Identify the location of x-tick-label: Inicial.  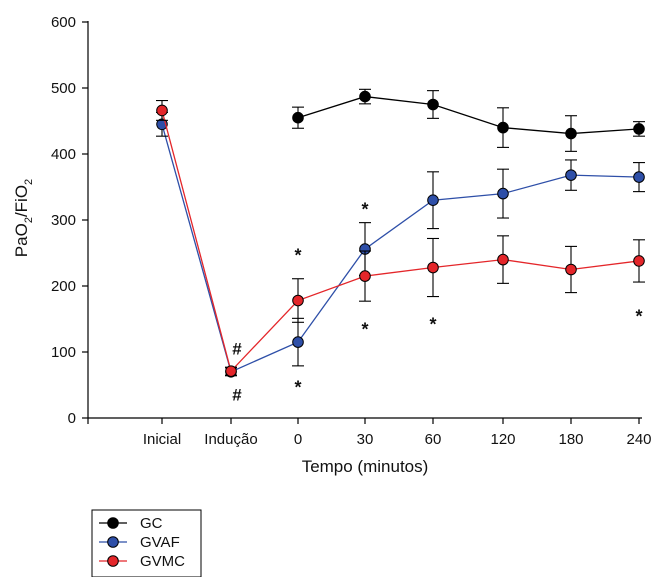
(162, 439).